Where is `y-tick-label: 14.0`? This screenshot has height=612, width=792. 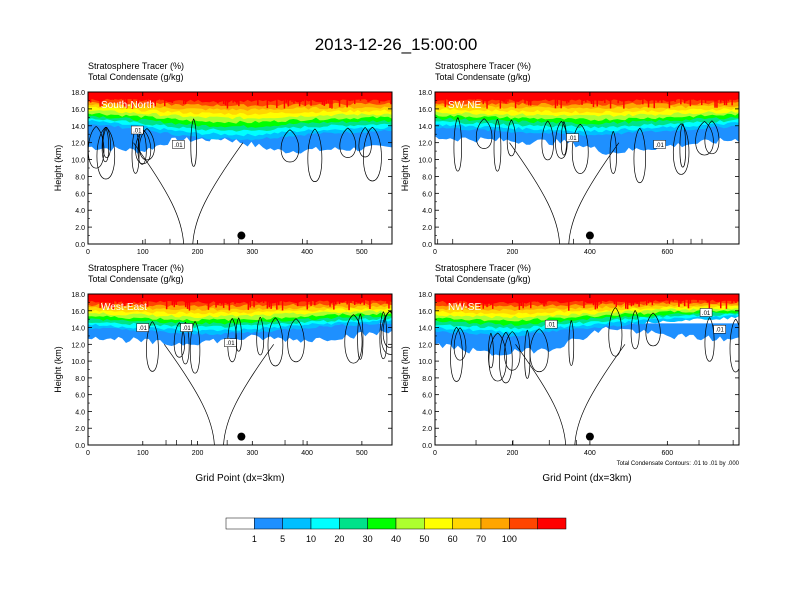 y-tick-label: 14.0 is located at coordinates (78, 127).